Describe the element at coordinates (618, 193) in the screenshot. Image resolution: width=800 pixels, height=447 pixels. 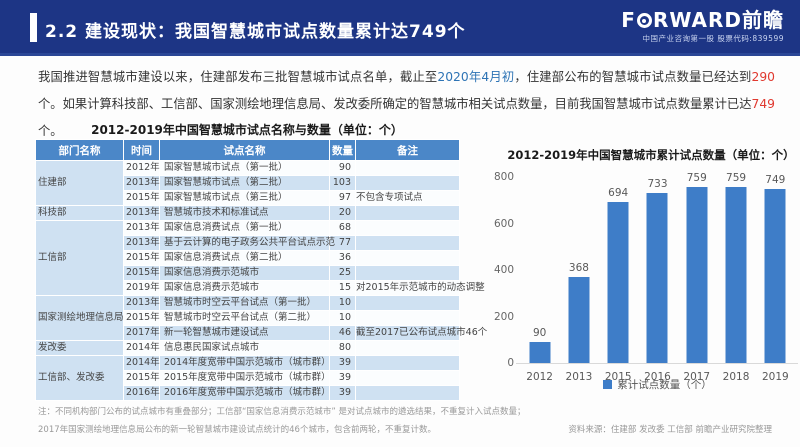
I see `bar-value-label: 694` at that location.